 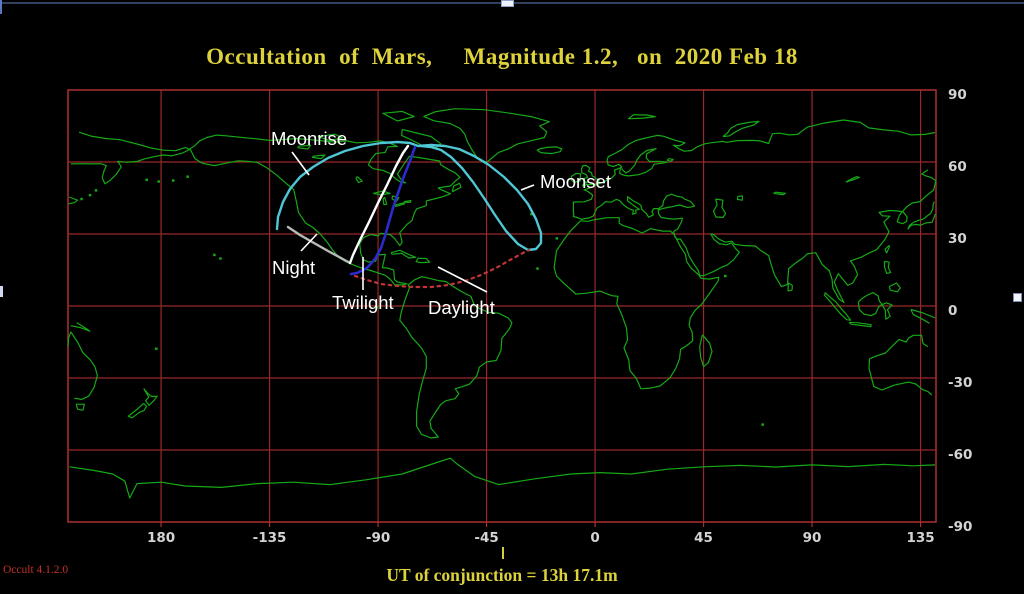 I want to click on lon-tick-label: 90, so click(x=812, y=538).